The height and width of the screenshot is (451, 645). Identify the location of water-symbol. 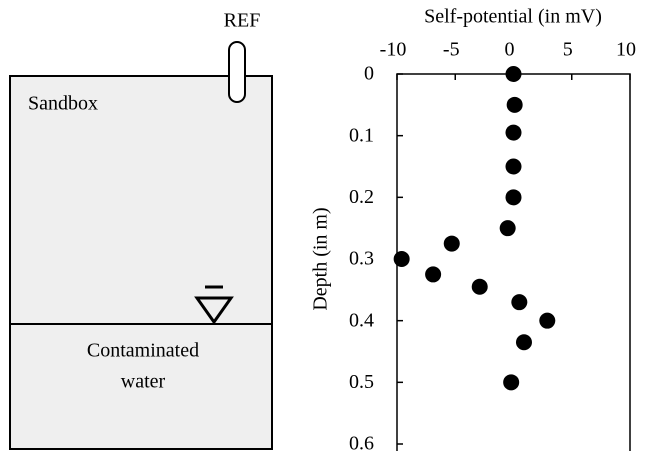
(214, 310).